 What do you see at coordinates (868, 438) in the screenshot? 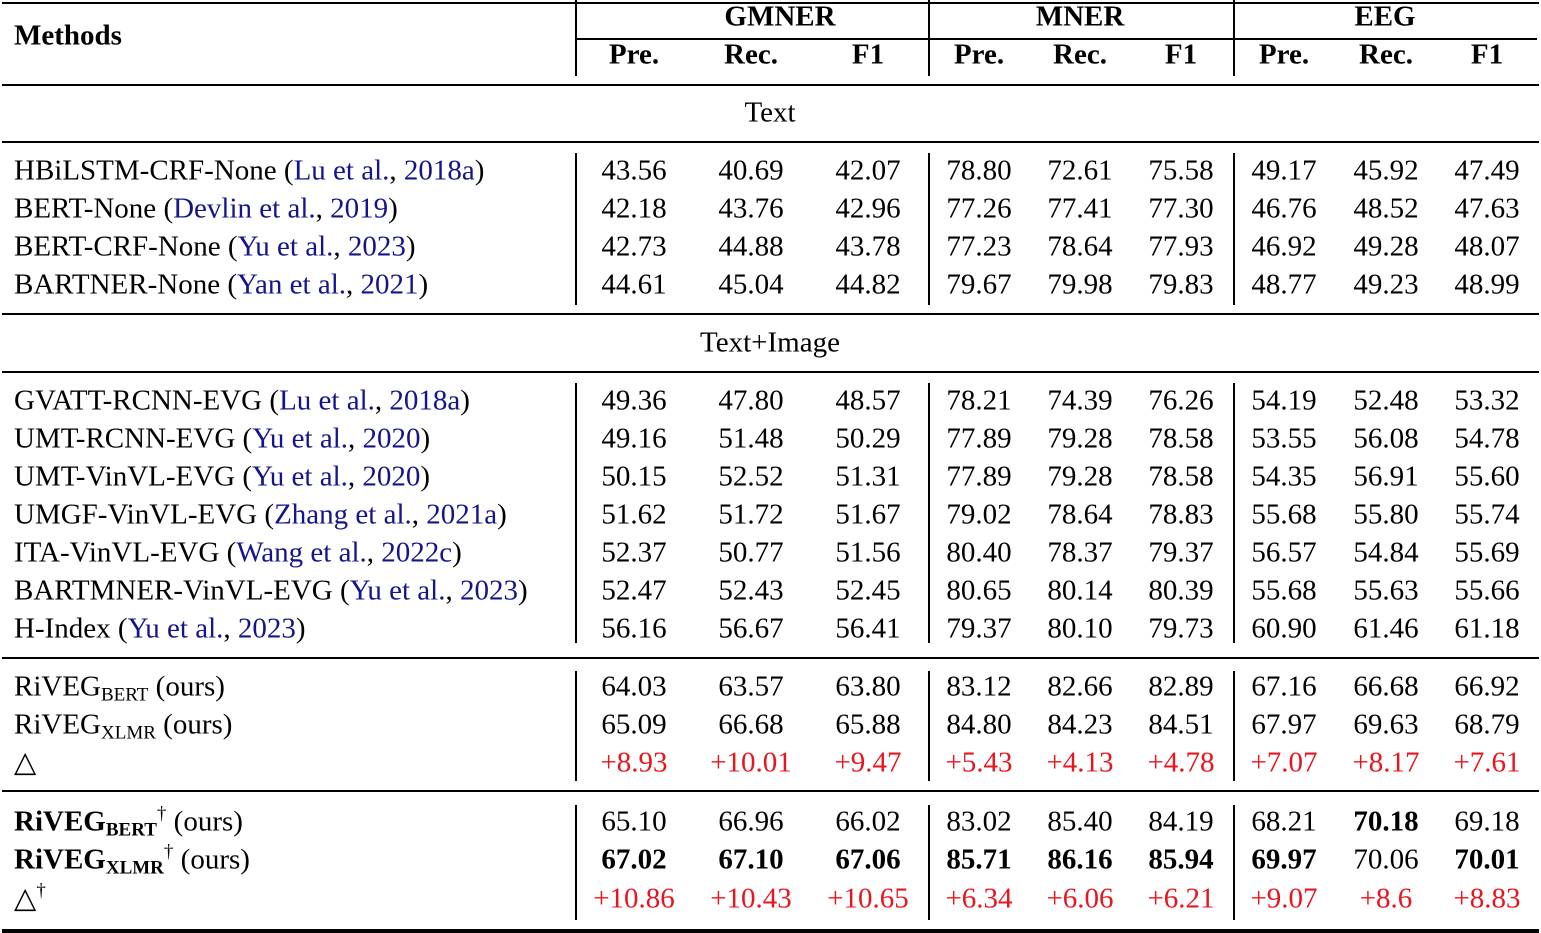
I see `table-cell: 50.29` at bounding box center [868, 438].